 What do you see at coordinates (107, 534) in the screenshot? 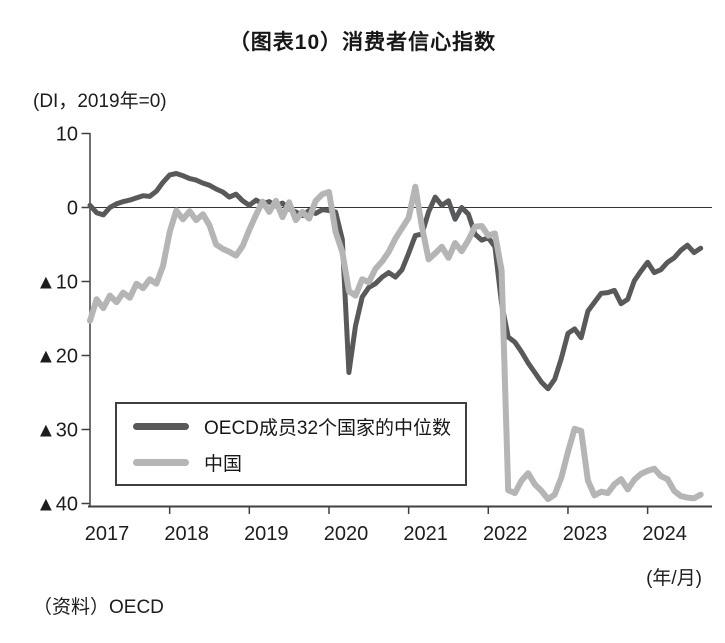
I see `x-tick-label: 2017` at bounding box center [107, 534].